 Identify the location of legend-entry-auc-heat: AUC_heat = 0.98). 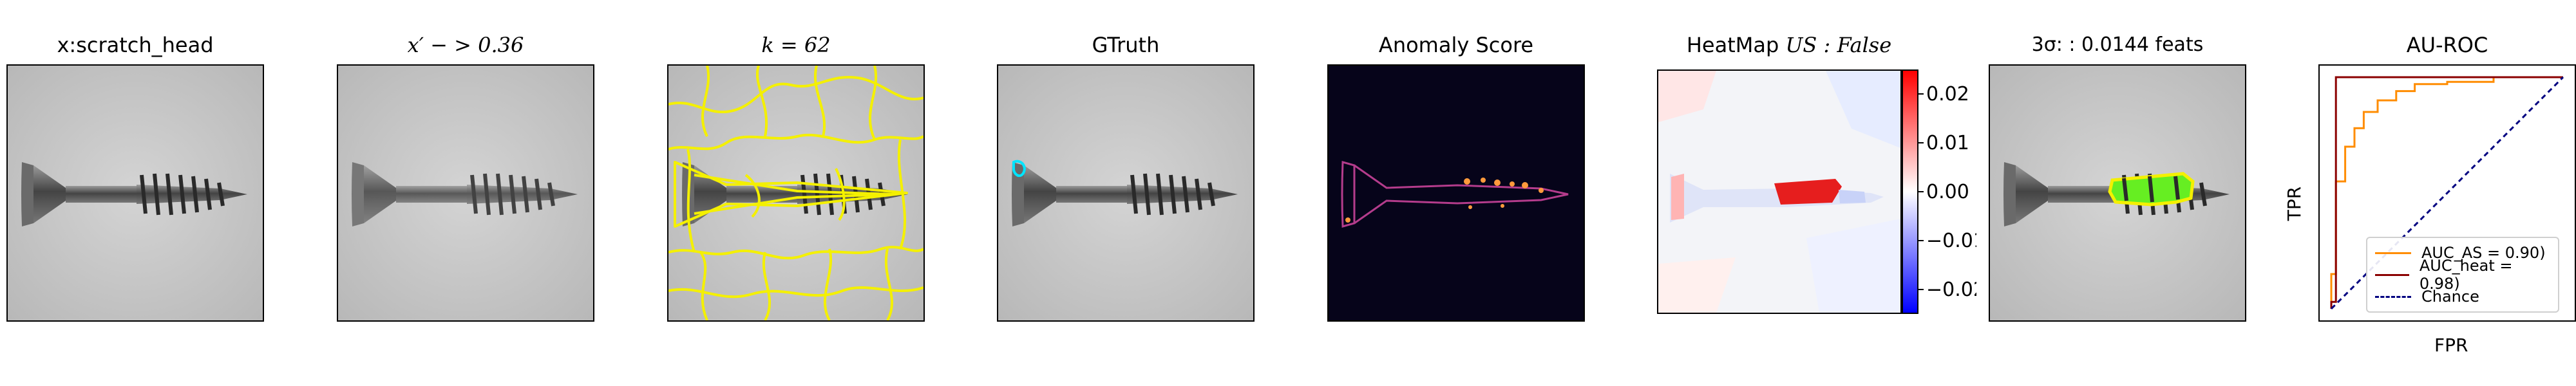
(2462, 275).